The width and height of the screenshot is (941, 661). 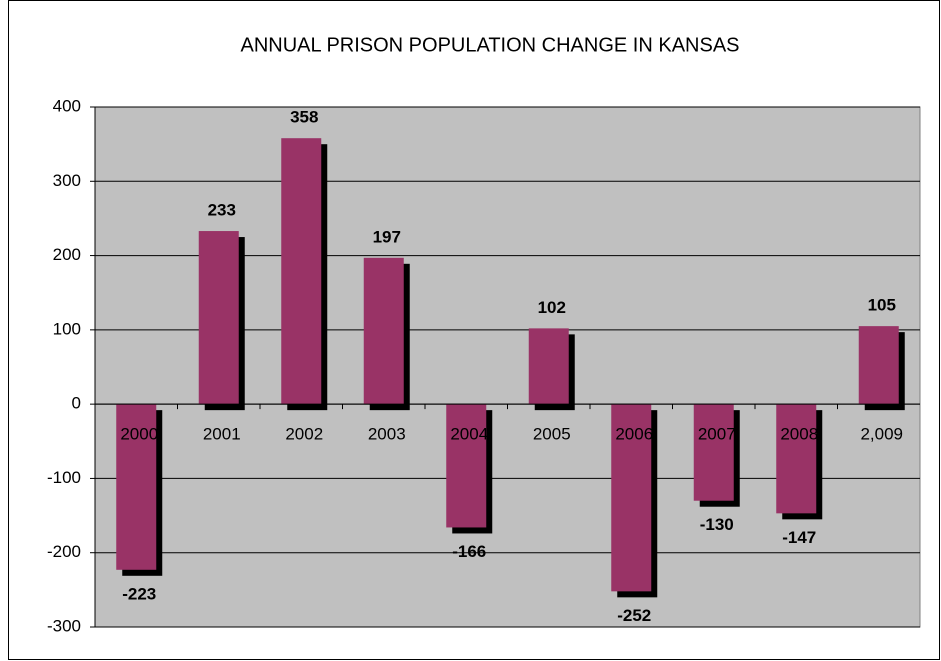 What do you see at coordinates (469, 434) in the screenshot?
I see `x-tick-label: 2004` at bounding box center [469, 434].